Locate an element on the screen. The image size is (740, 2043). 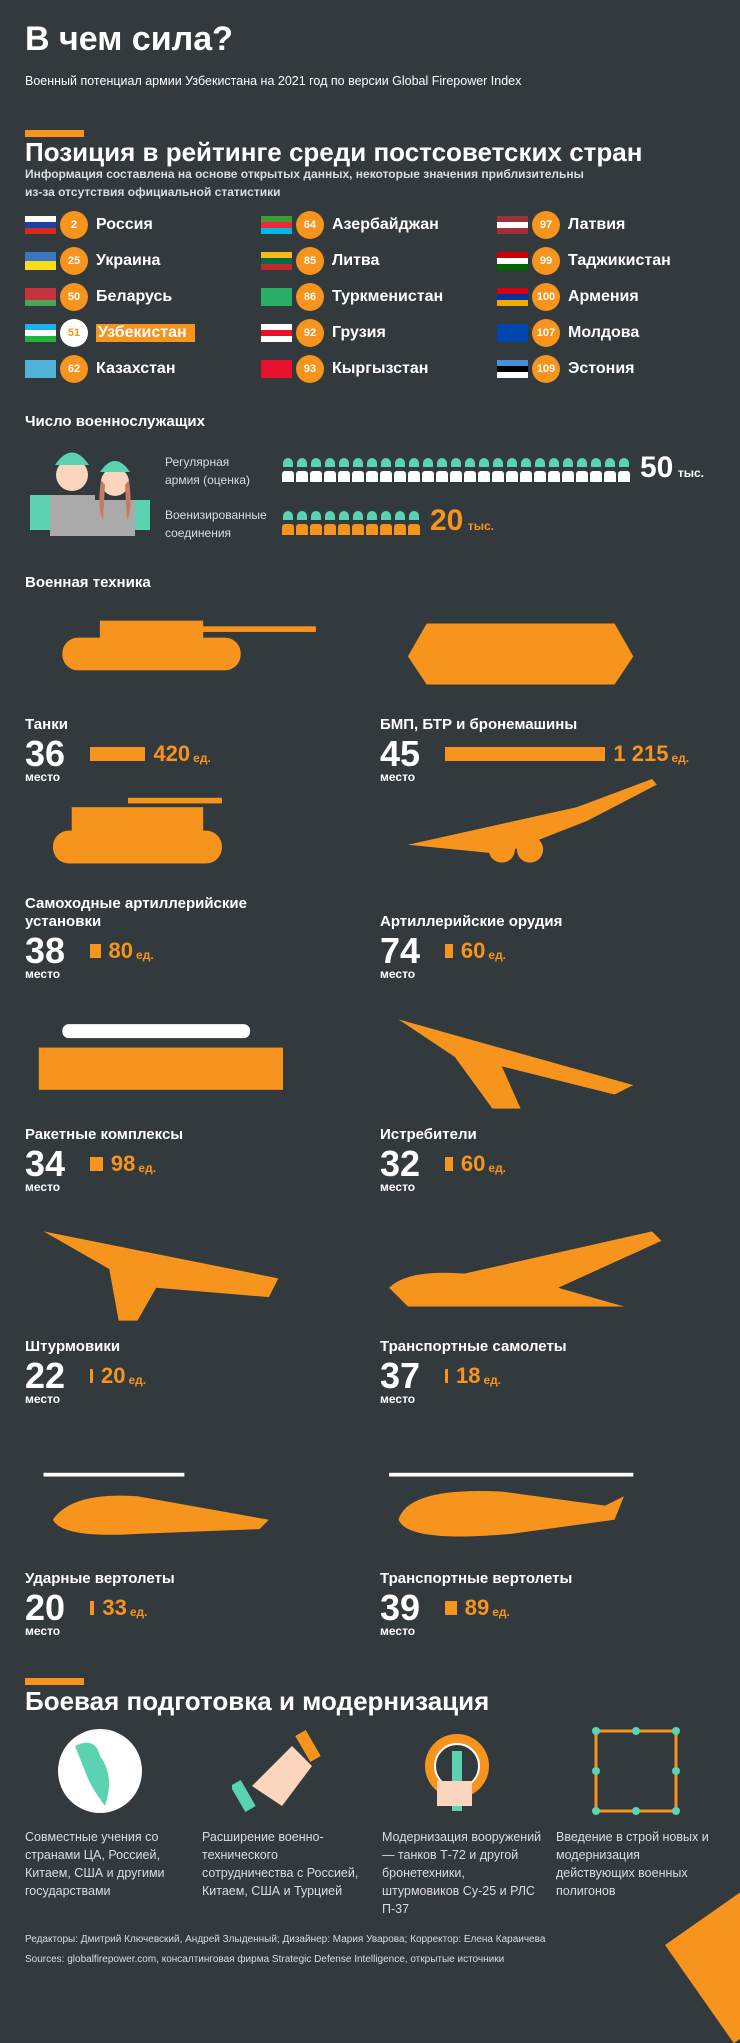
equipment-card: Транспортные самолеты 37 18 ед. место is located at coordinates (550, 1372).